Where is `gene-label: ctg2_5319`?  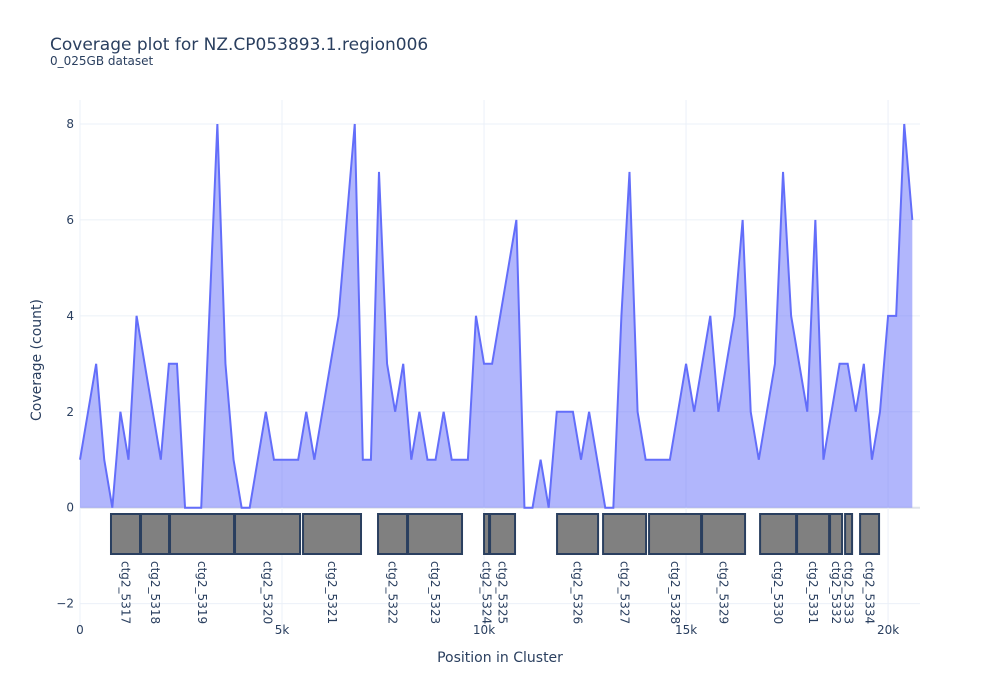
gene-label: ctg2_5319 is located at coordinates (202, 592).